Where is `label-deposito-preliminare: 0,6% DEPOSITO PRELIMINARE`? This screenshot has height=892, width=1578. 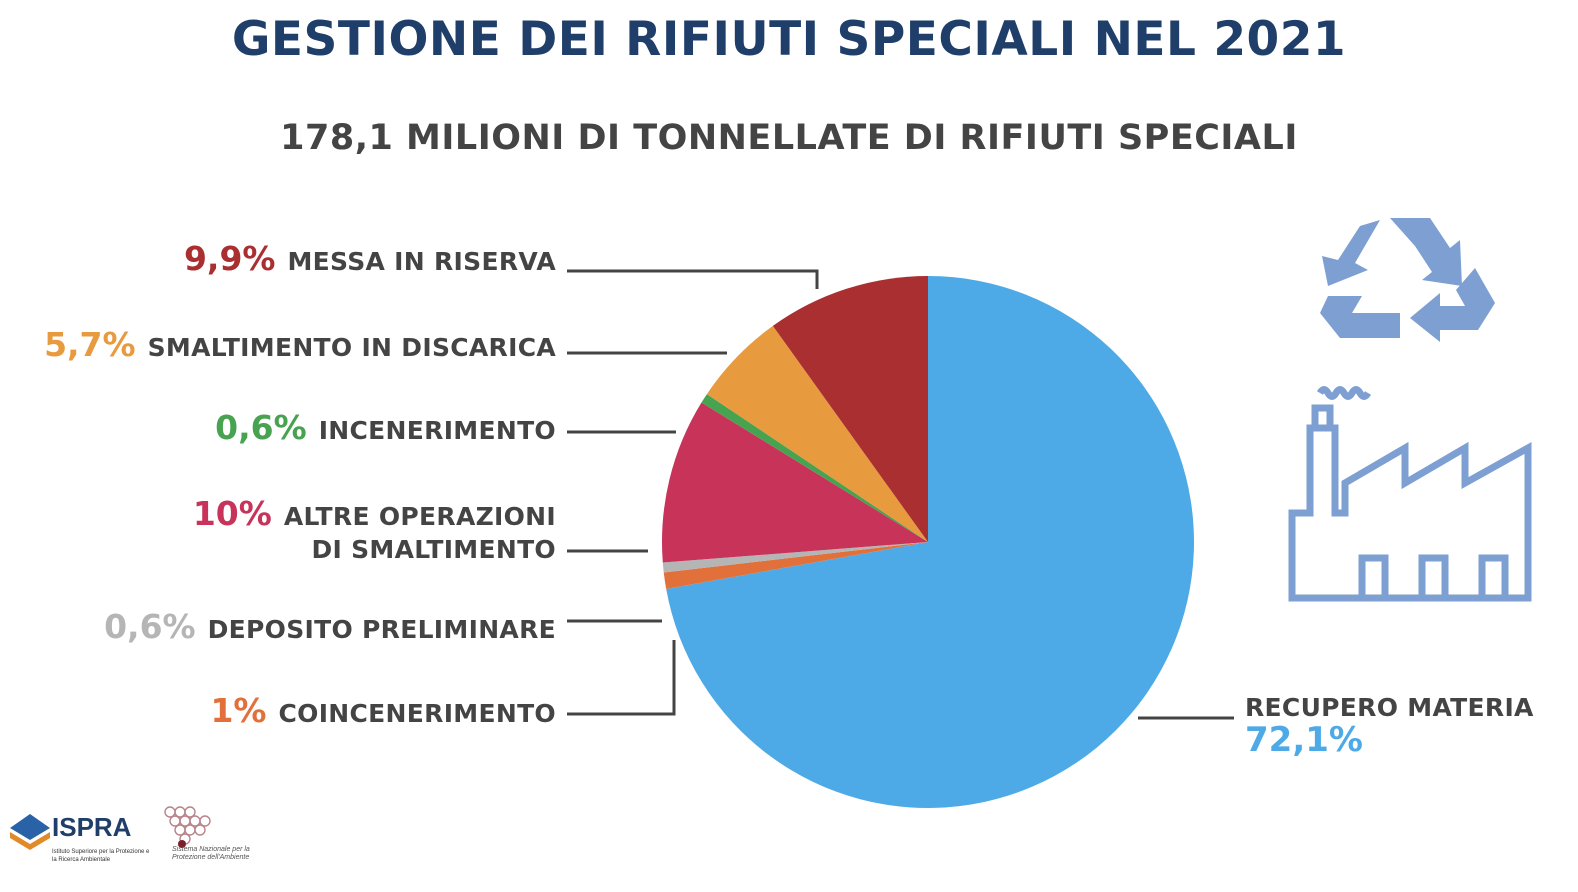 label-deposito-preliminare: 0,6% DEPOSITO PRELIMINARE is located at coordinates (330, 629).